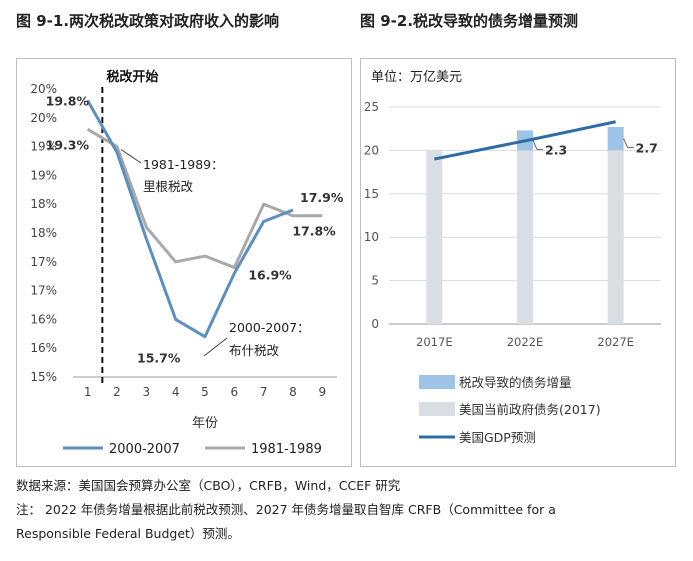 The image size is (693, 561). Describe the element at coordinates (375, 281) in the screenshot. I see `y-tick-label: 5` at that location.